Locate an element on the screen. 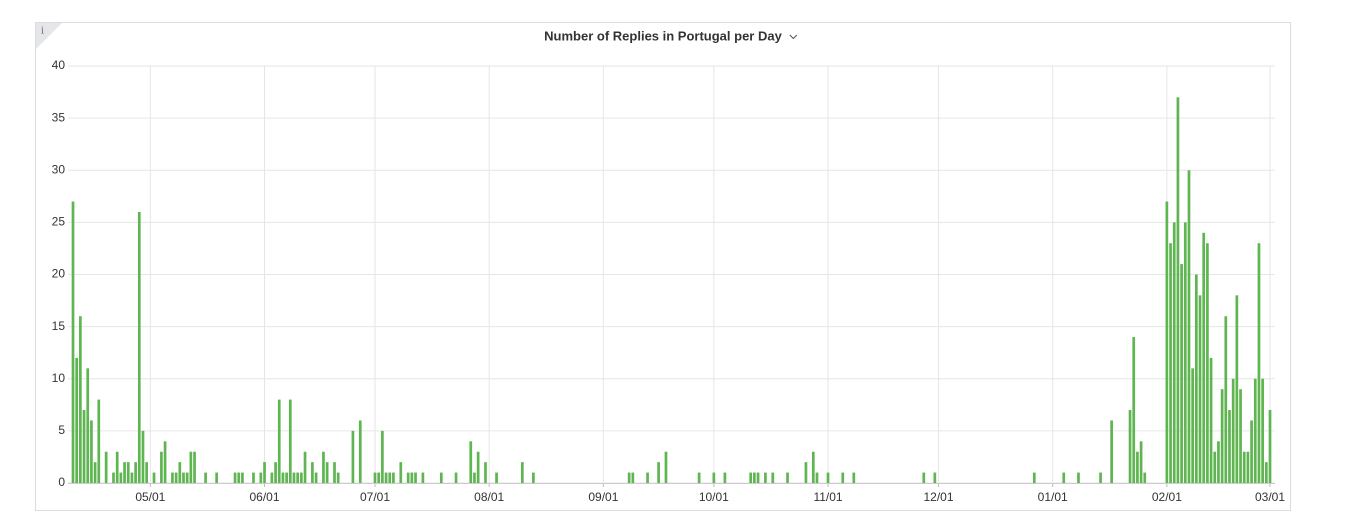 Image resolution: width=1351 pixels, height=515 pixels. x-tick-label: 02/01 is located at coordinates (1167, 497).